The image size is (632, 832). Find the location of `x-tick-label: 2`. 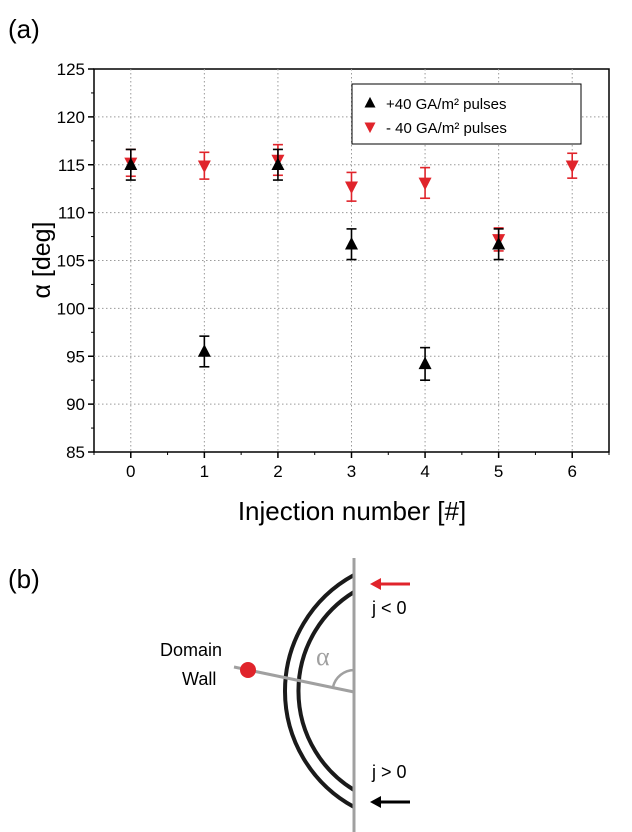

x-tick-label: 2 is located at coordinates (277, 471).